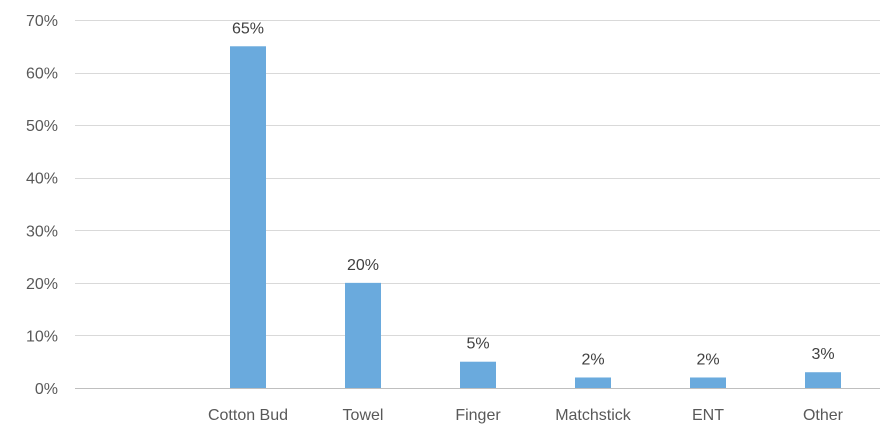 Image resolution: width=884 pixels, height=427 pixels. Describe the element at coordinates (248, 28) in the screenshot. I see `data-label: 65%` at that location.